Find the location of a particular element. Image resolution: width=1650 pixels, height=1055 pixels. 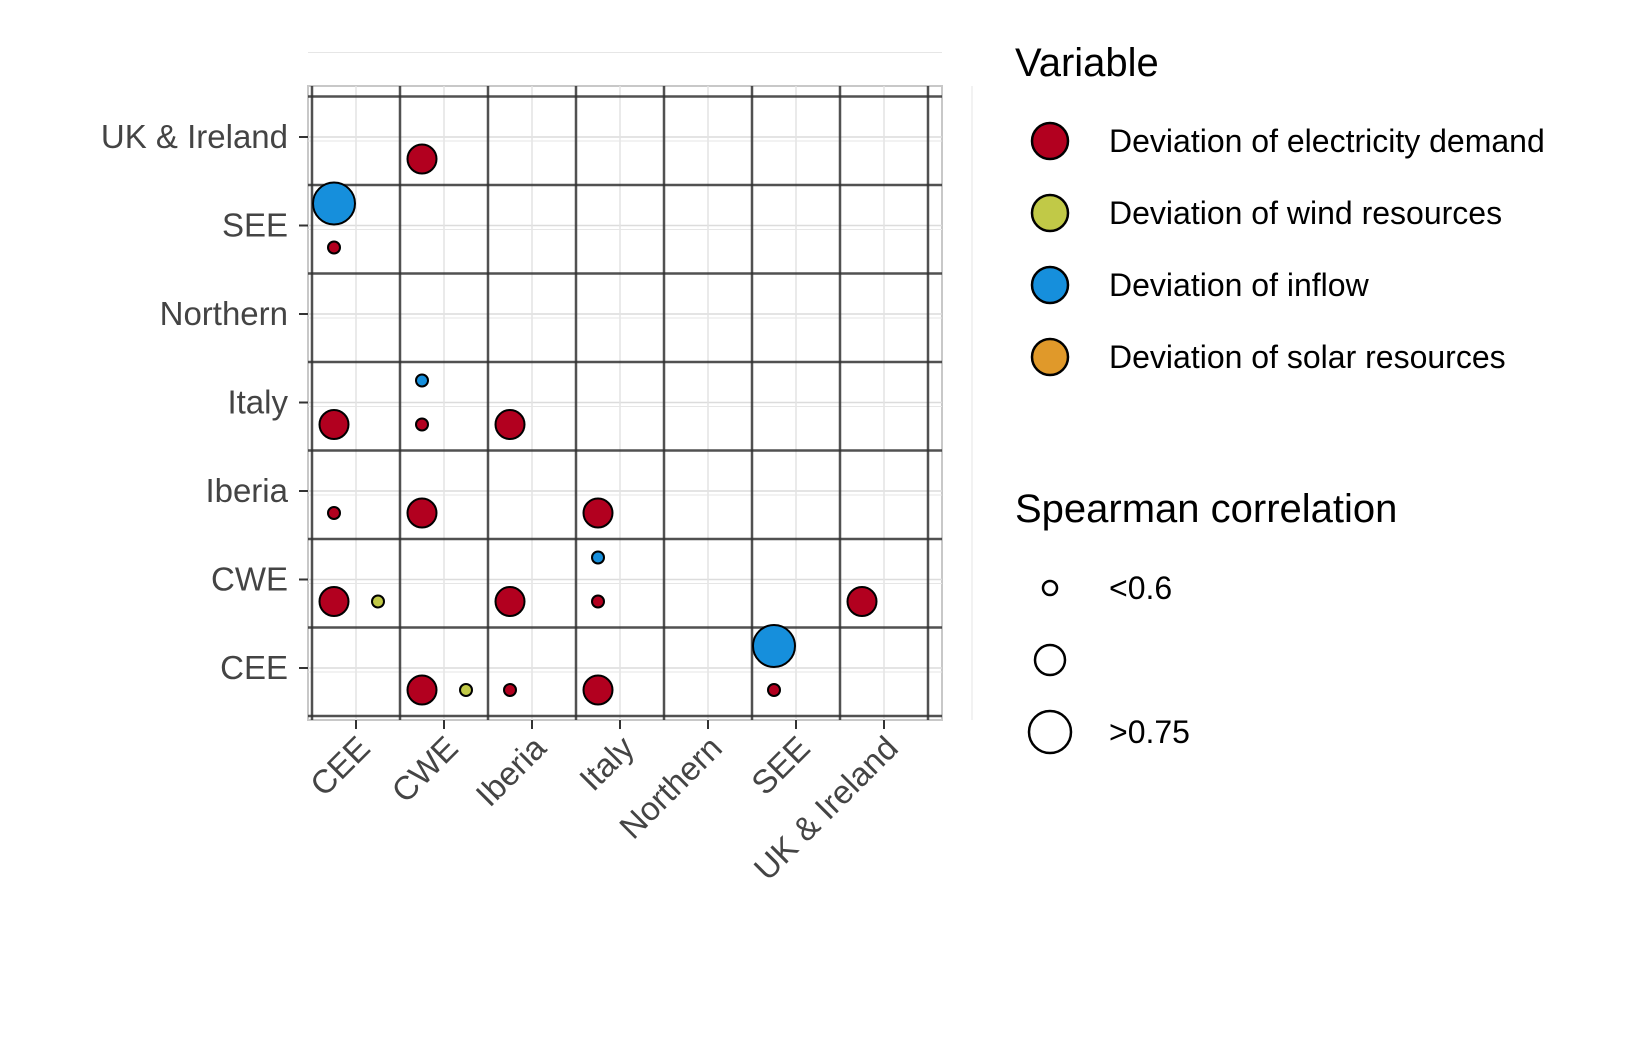

legend-label-demand: Deviation of electricity demand is located at coordinates (1327, 141).